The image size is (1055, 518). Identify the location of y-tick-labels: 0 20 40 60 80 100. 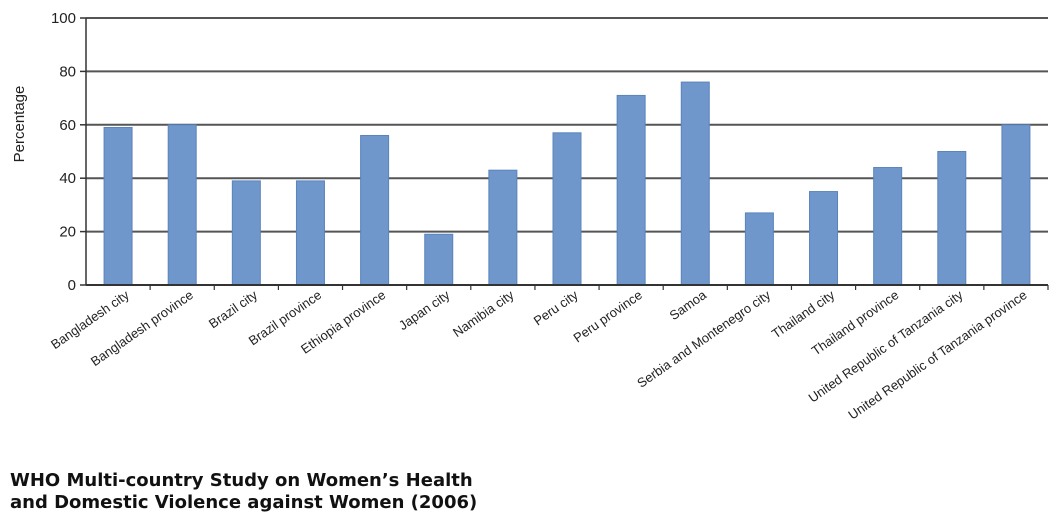
(63, 152).